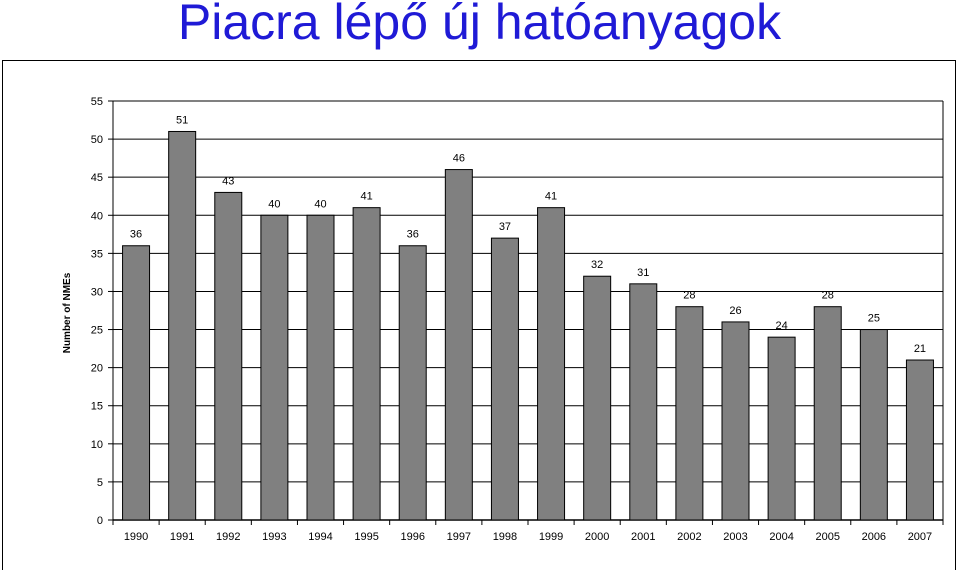 The image size is (959, 570). What do you see at coordinates (320, 367) in the screenshot?
I see `bar-1994` at bounding box center [320, 367].